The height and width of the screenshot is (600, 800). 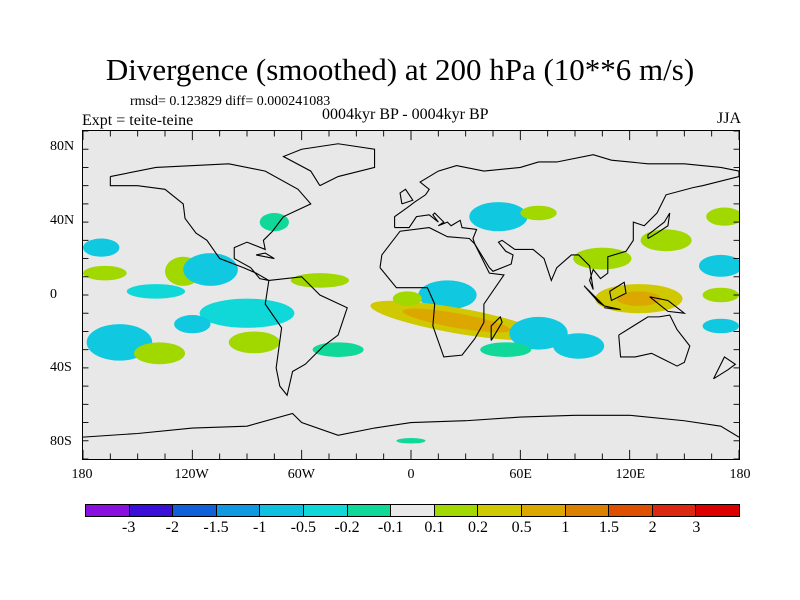 I want to click on season-label: JJA, so click(x=728, y=118).